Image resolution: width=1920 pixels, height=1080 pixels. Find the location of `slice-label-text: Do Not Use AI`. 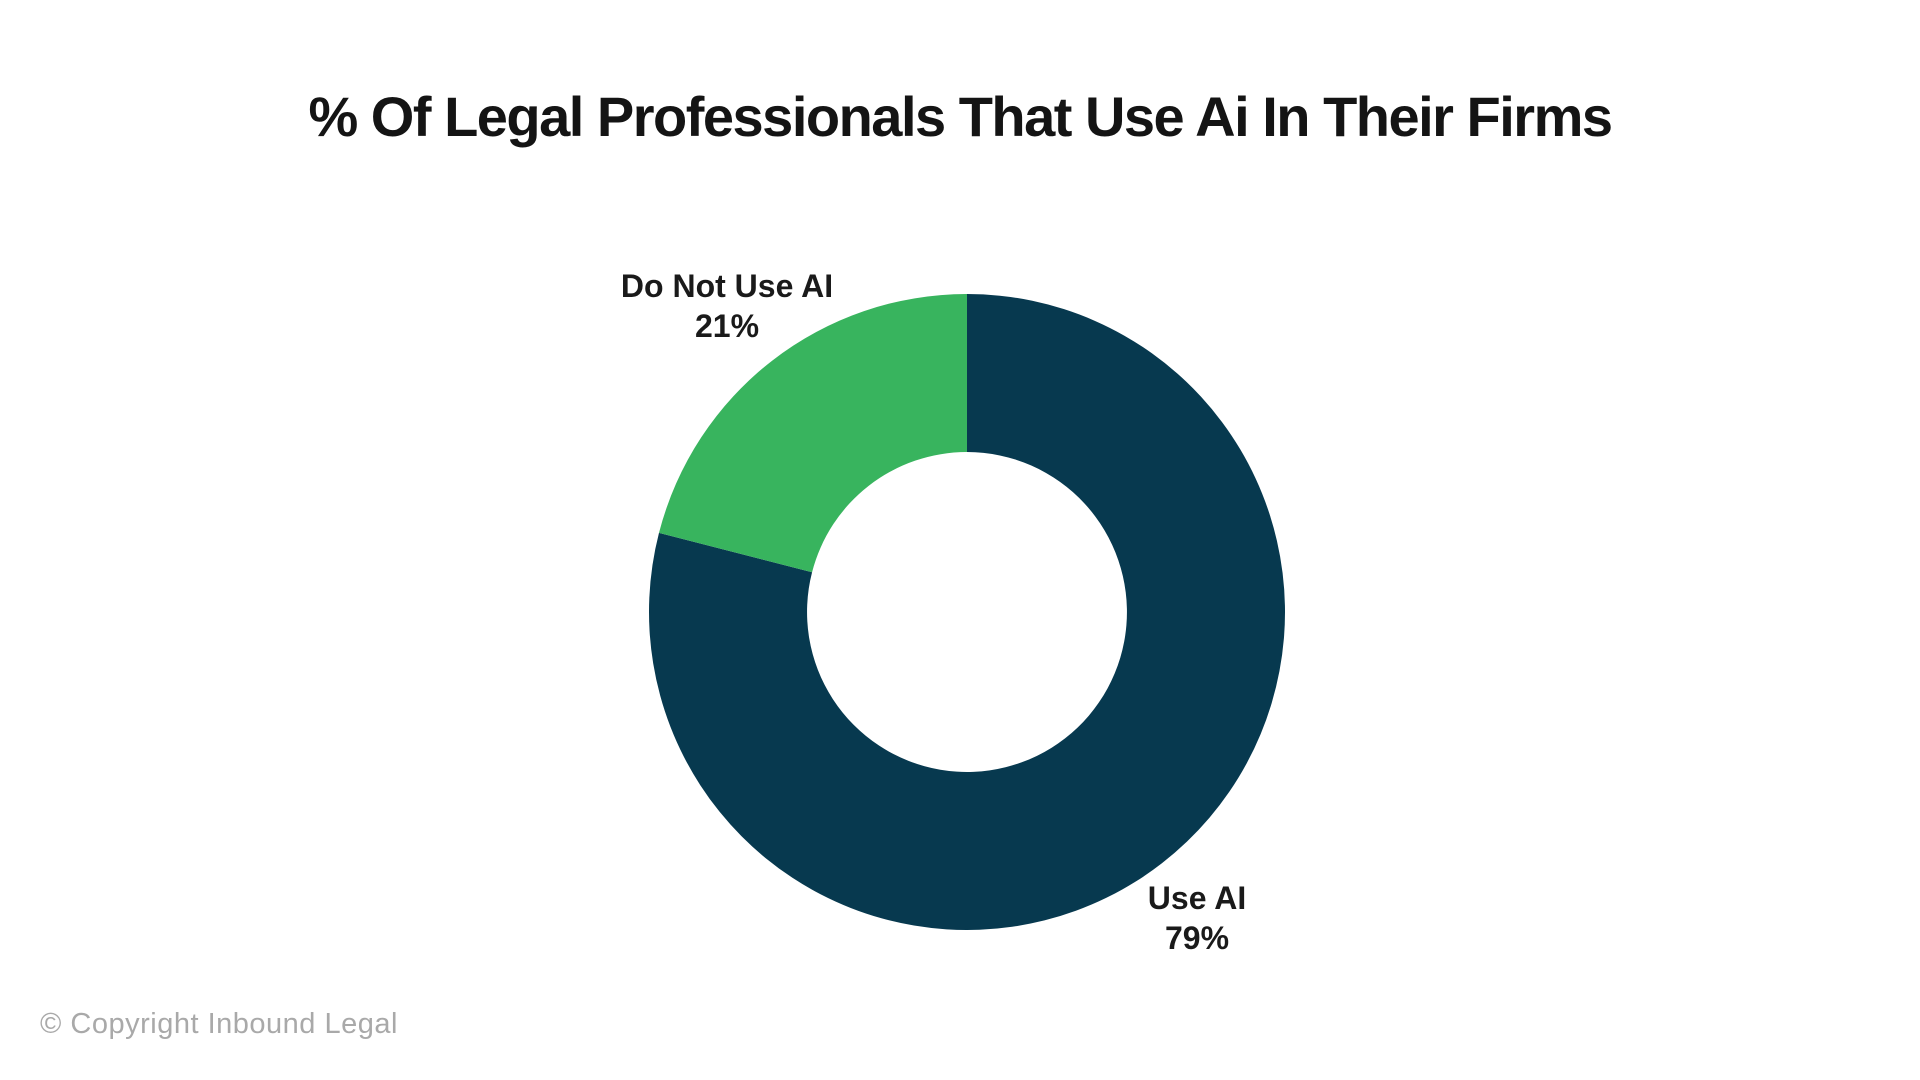

slice-label-text: Do Not Use AI is located at coordinates (727, 286).